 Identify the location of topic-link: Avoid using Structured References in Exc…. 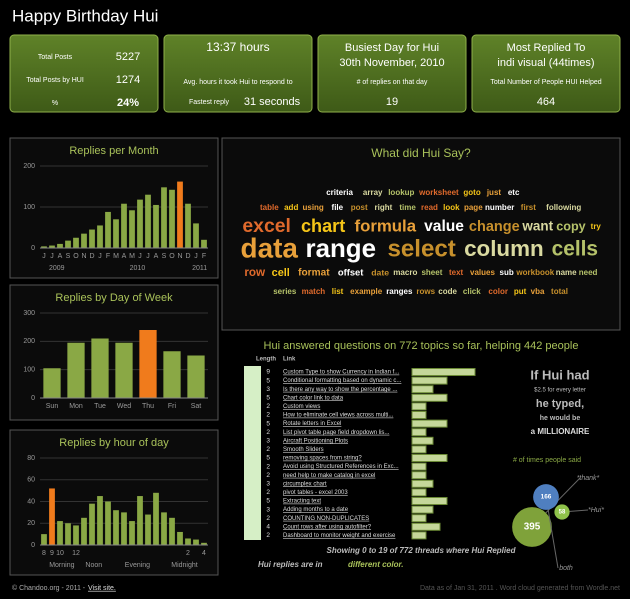
(341, 467).